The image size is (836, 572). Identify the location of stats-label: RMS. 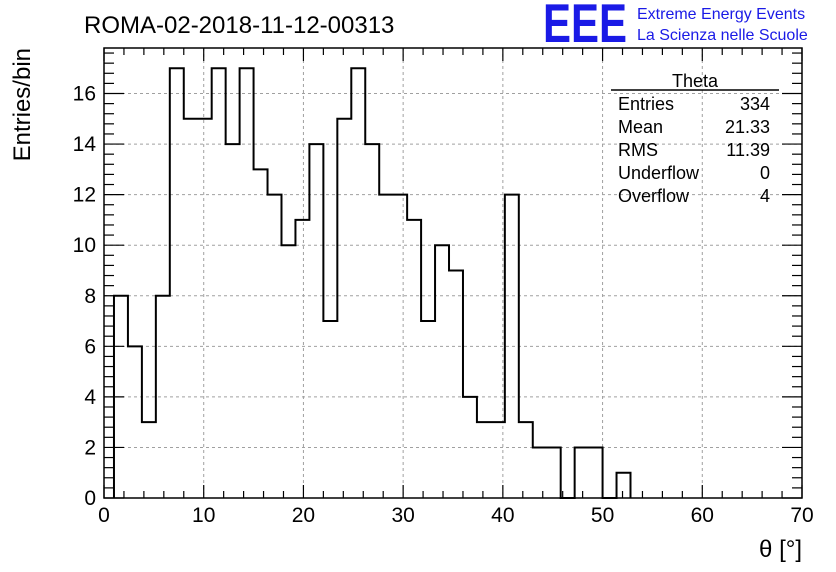
(638, 150).